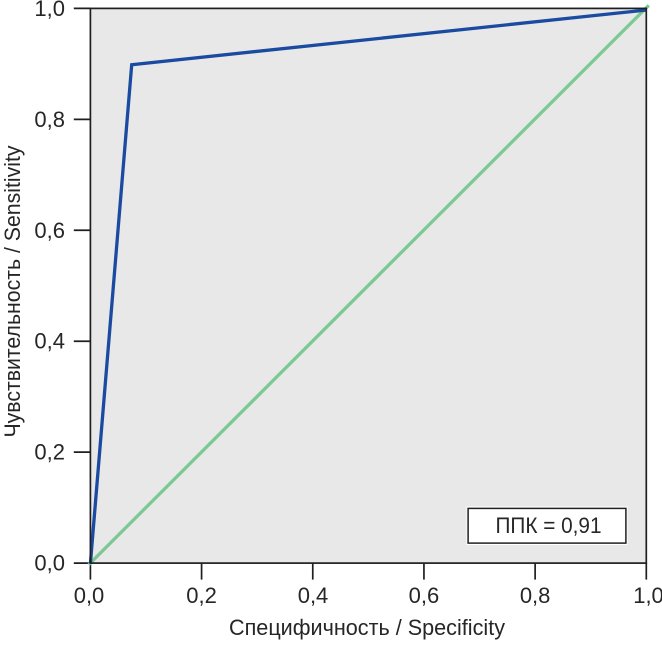 The image size is (662, 653). Describe the element at coordinates (367, 627) in the screenshot. I see `svg-text: Специфичность / Specificity` at that location.